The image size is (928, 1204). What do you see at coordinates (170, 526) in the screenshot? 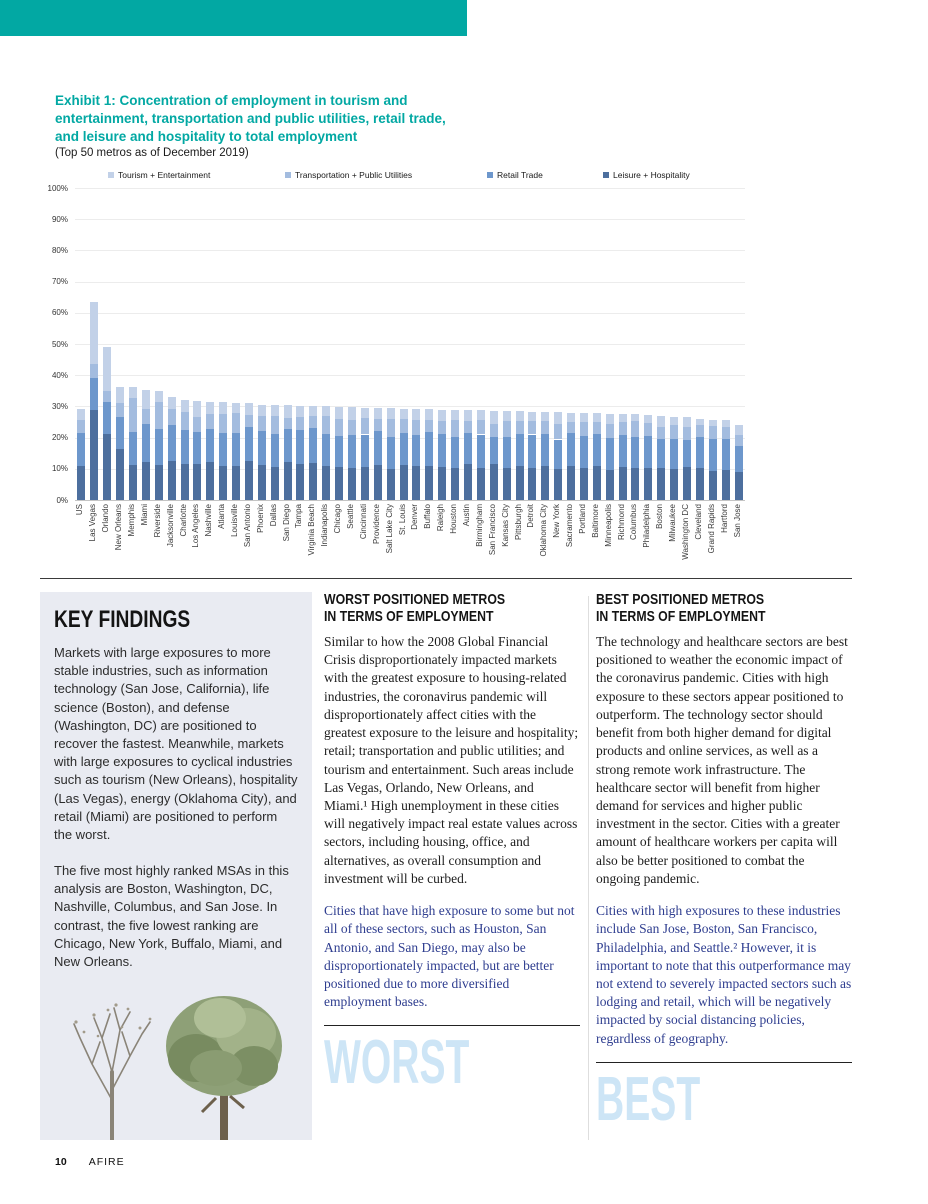
I see `x-tick-label: Jacksonville` at bounding box center [170, 526].